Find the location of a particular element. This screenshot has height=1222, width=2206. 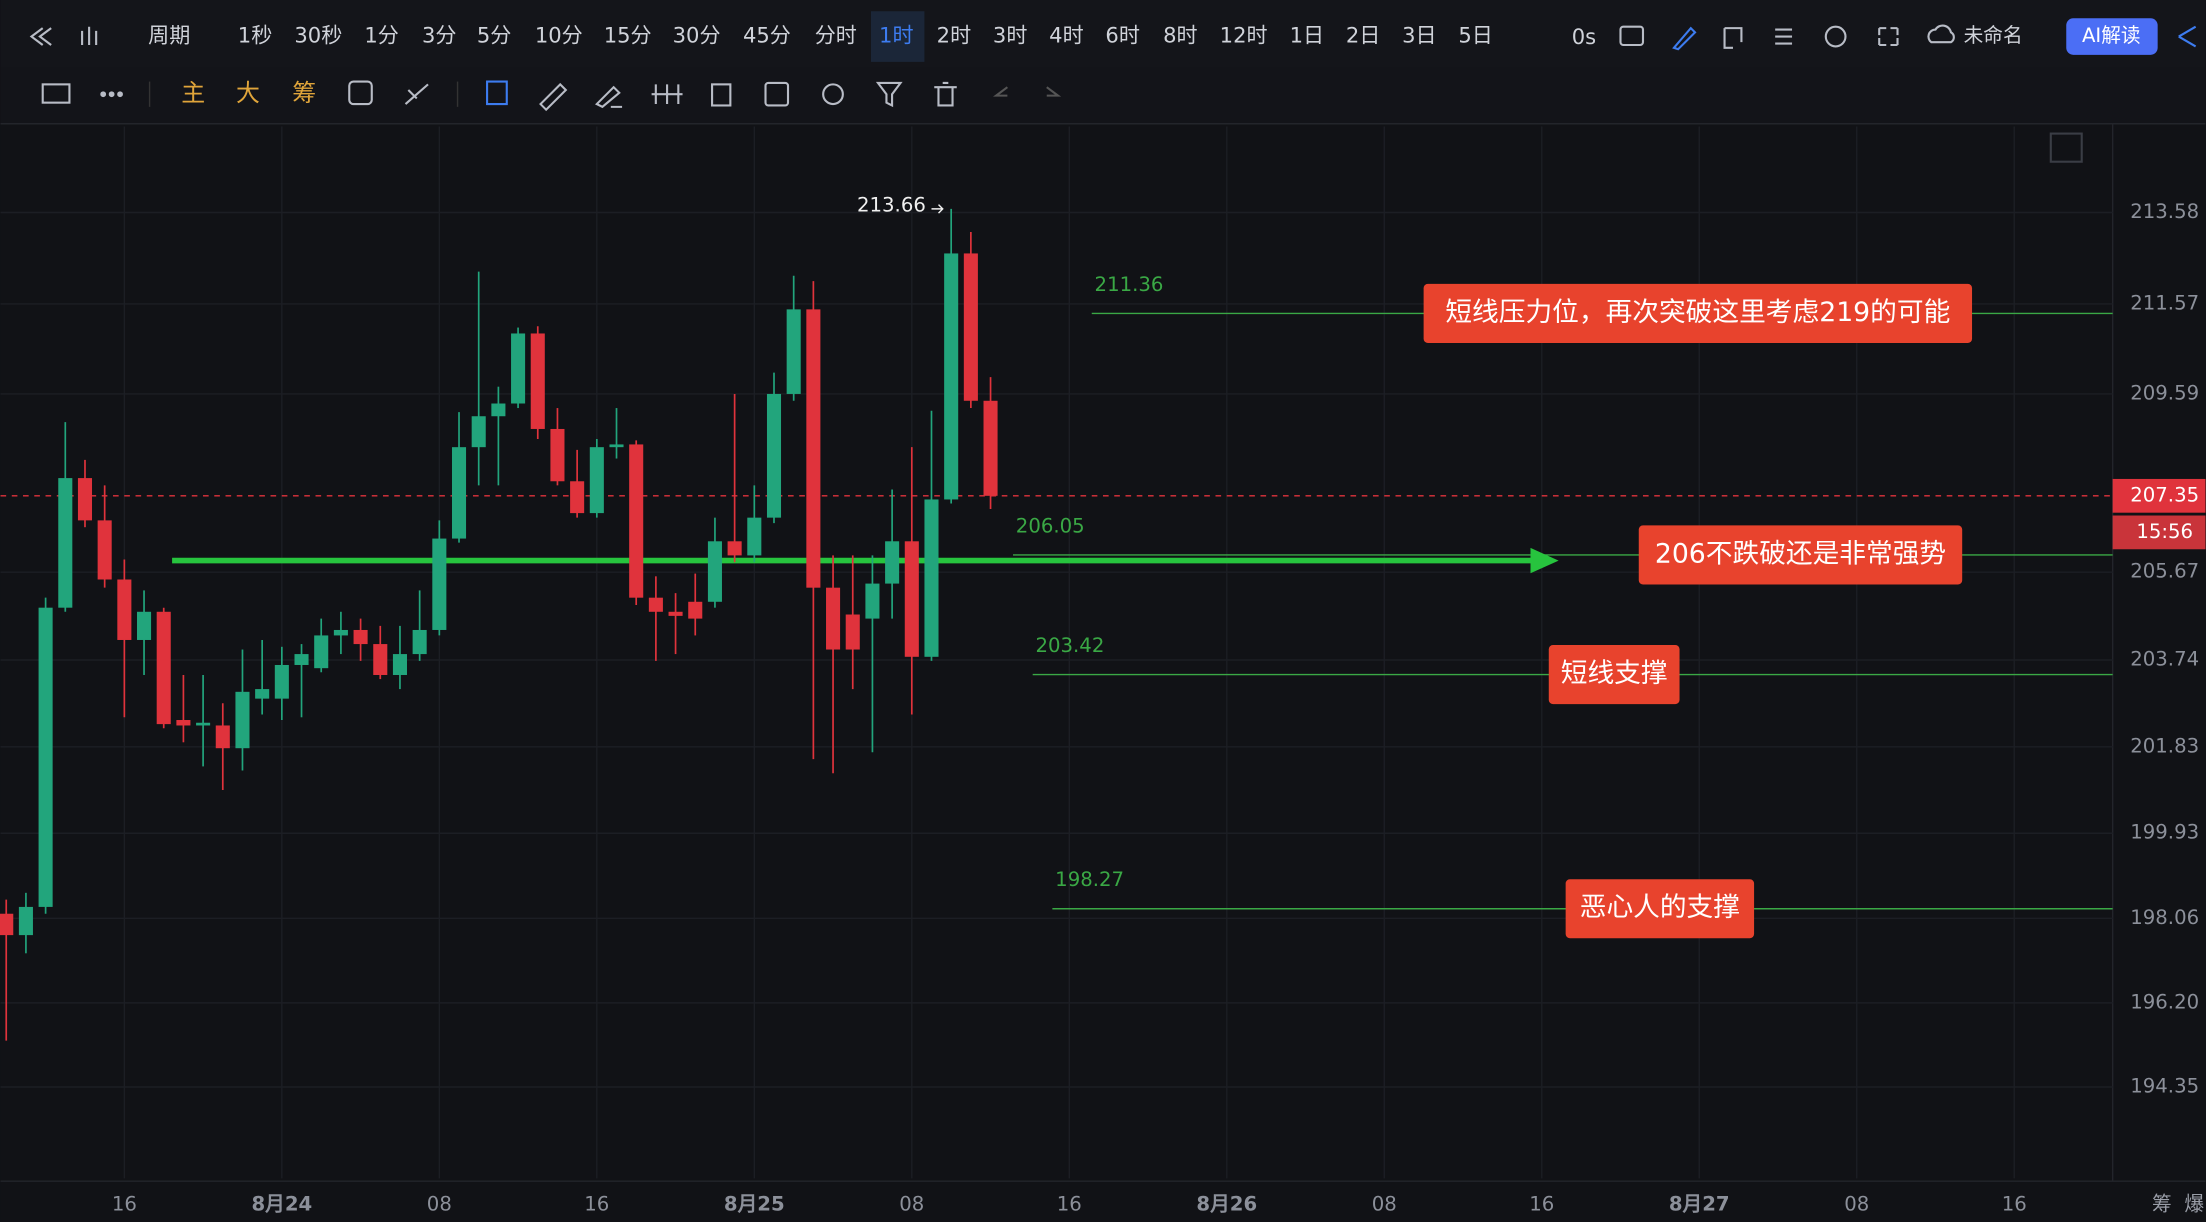

chart-type-icon is located at coordinates (89, 35).